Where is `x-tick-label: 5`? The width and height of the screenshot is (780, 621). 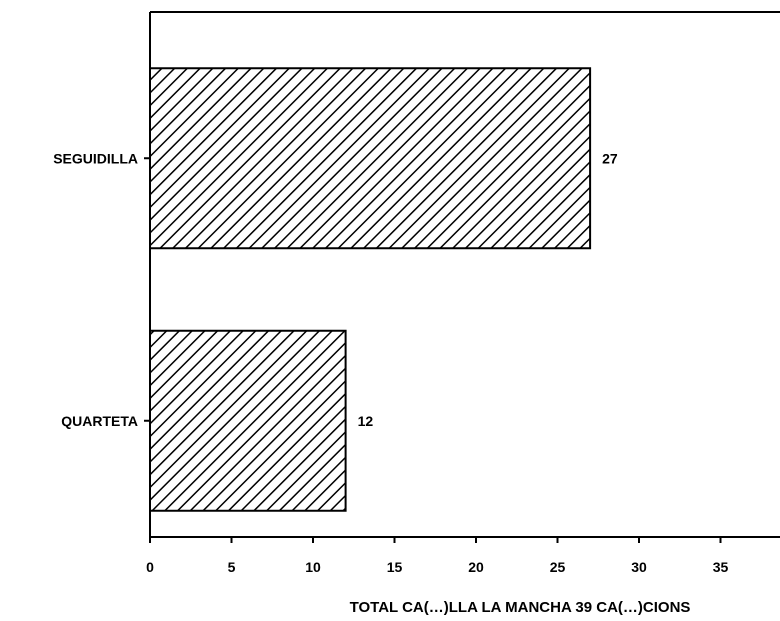 x-tick-label: 5 is located at coordinates (232, 567).